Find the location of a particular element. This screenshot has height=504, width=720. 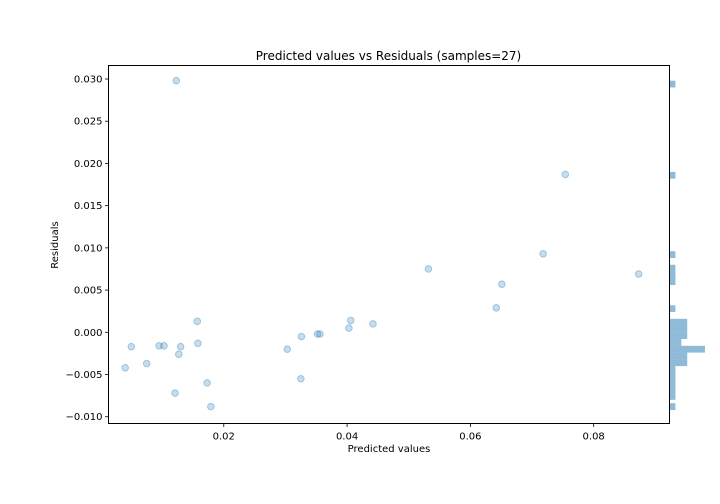

y-tick-label: −0.010 is located at coordinates (83, 417).